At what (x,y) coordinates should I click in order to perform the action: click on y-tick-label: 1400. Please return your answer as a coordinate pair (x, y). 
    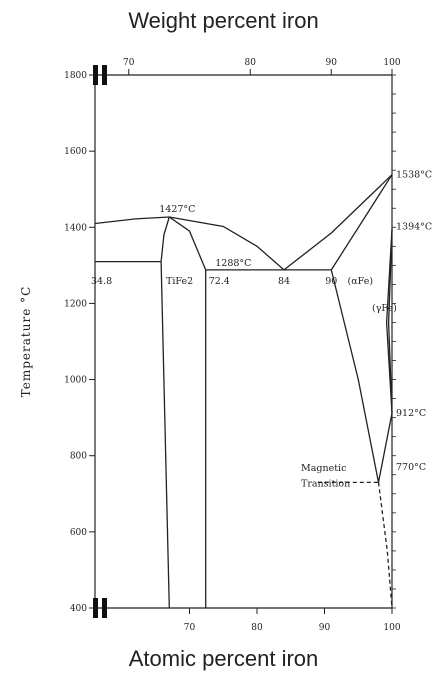
    Looking at the image, I should click on (75, 228).